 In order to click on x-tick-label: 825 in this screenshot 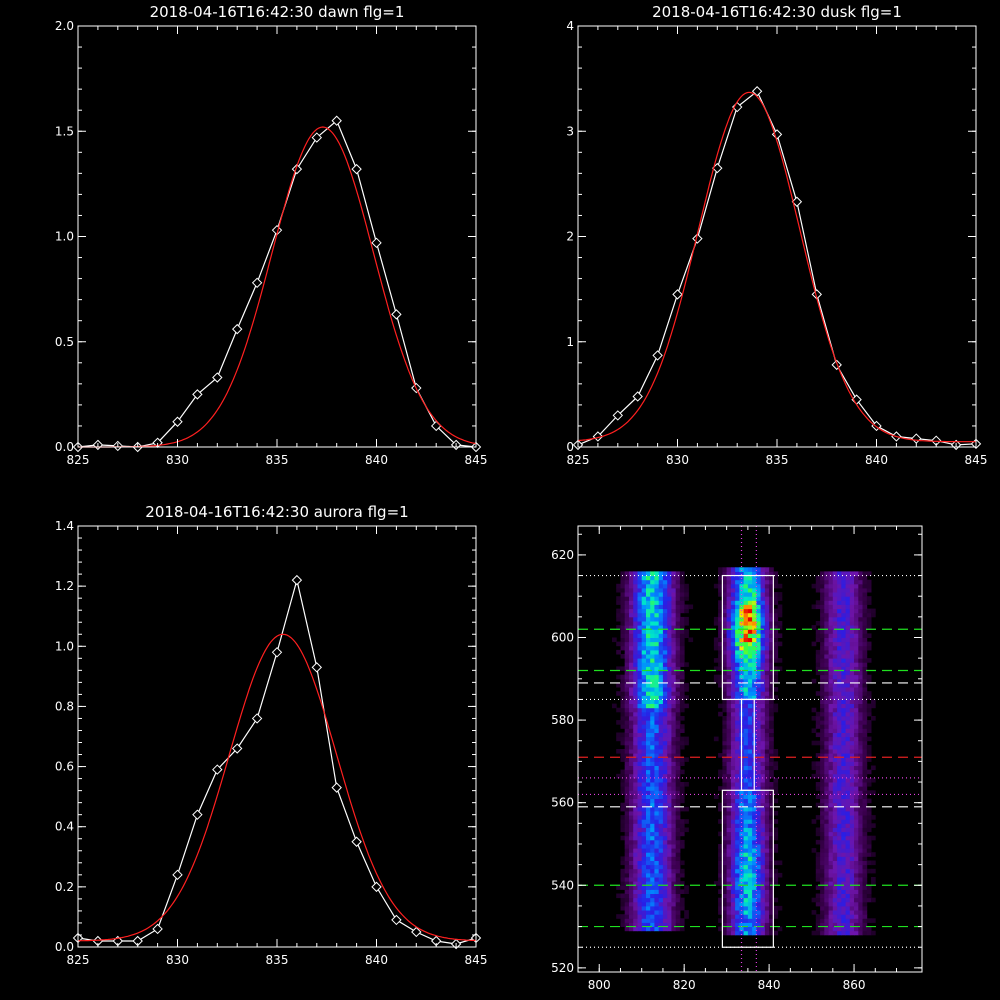, I will do `click(78, 960)`.